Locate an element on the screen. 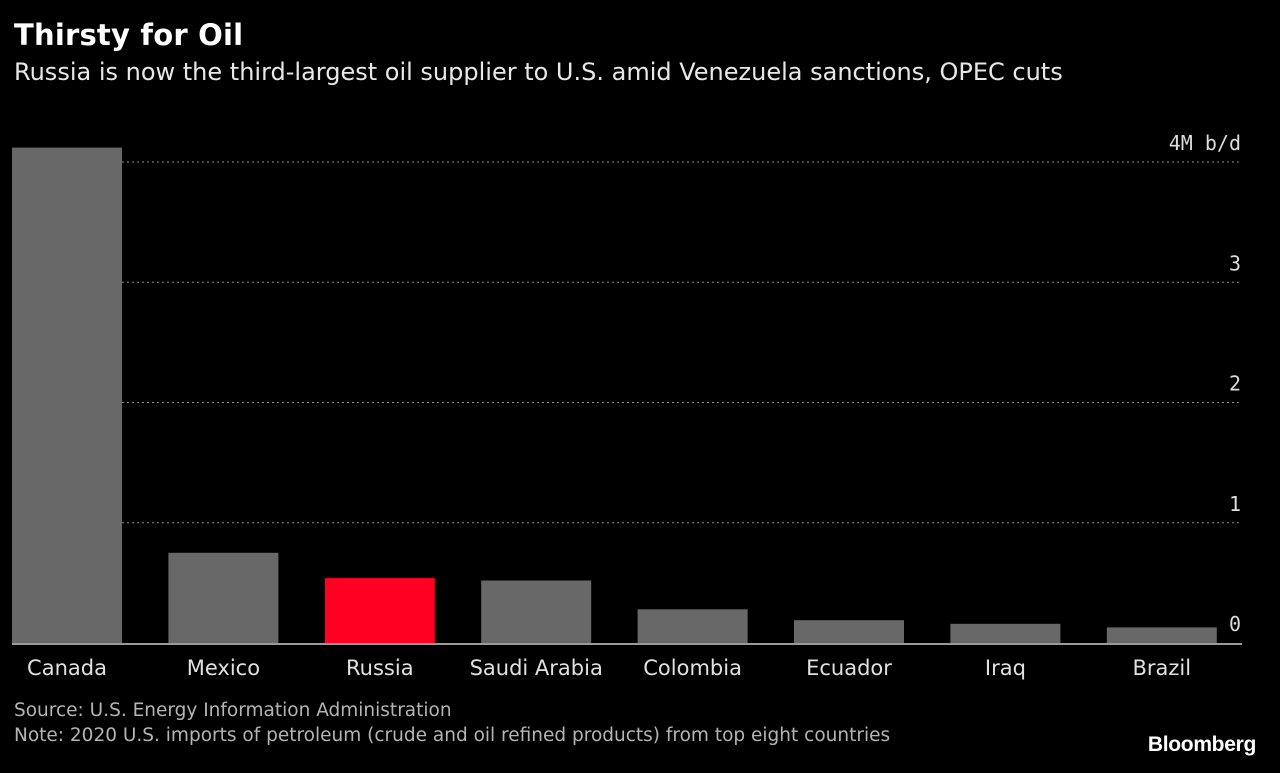 This screenshot has height=773, width=1280. category-label: Russia is located at coordinates (380, 668).